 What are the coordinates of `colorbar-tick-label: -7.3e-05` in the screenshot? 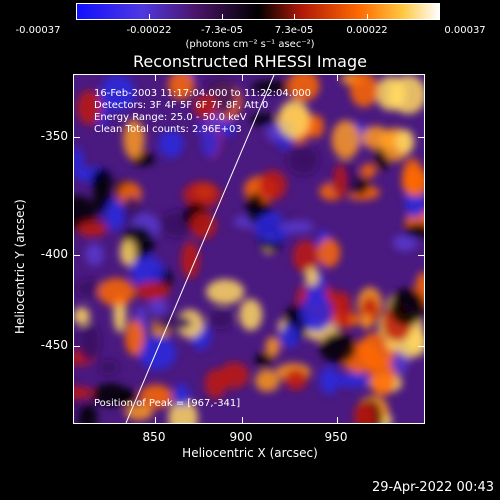 It's located at (222, 30).